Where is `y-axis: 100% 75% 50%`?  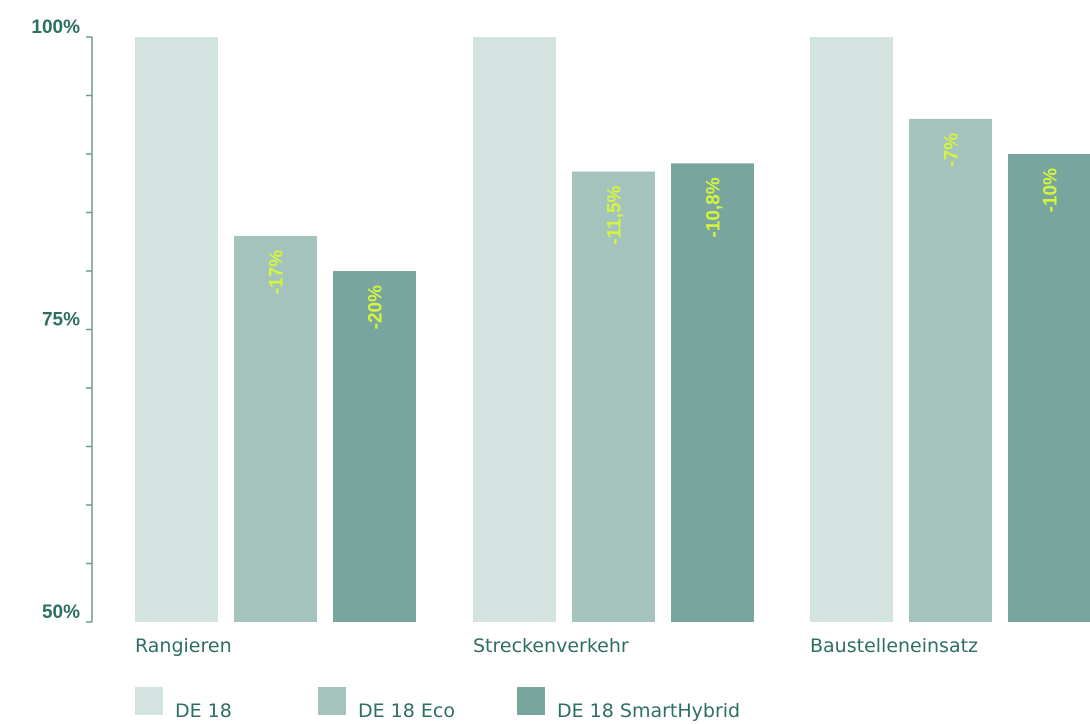
y-axis: 100% 75% 50% is located at coordinates (62, 320).